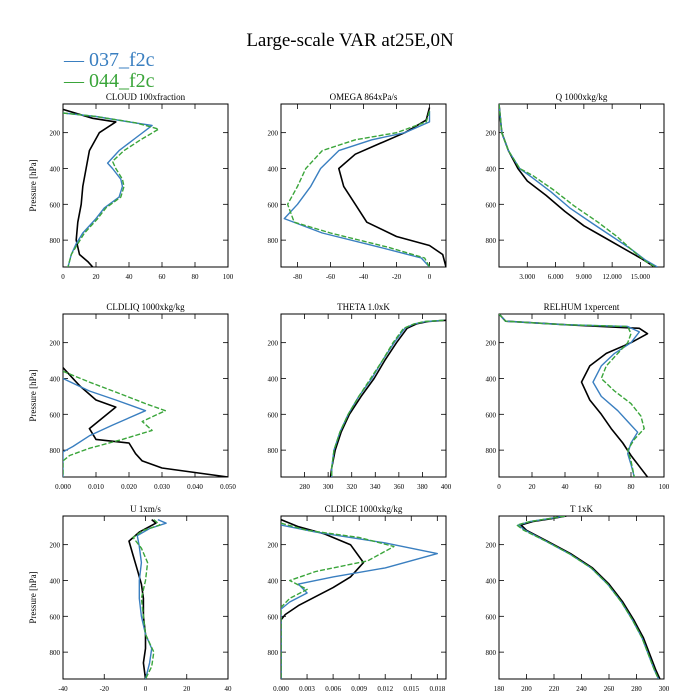 The width and height of the screenshot is (700, 700). Describe the element at coordinates (195, 487) in the screenshot. I see `x-tick-label: 0.040` at that location.